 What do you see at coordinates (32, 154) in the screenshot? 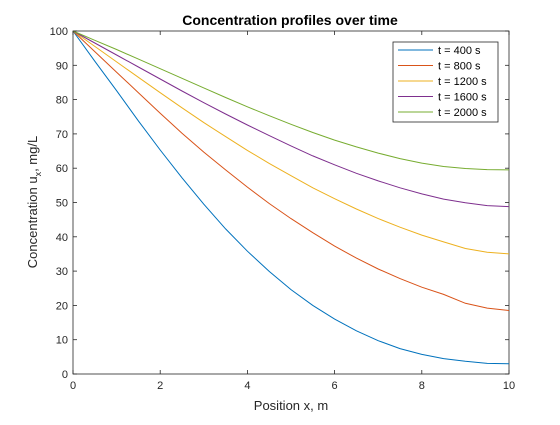
I see `y-axis-label-unit: , mg/L` at bounding box center [32, 154].